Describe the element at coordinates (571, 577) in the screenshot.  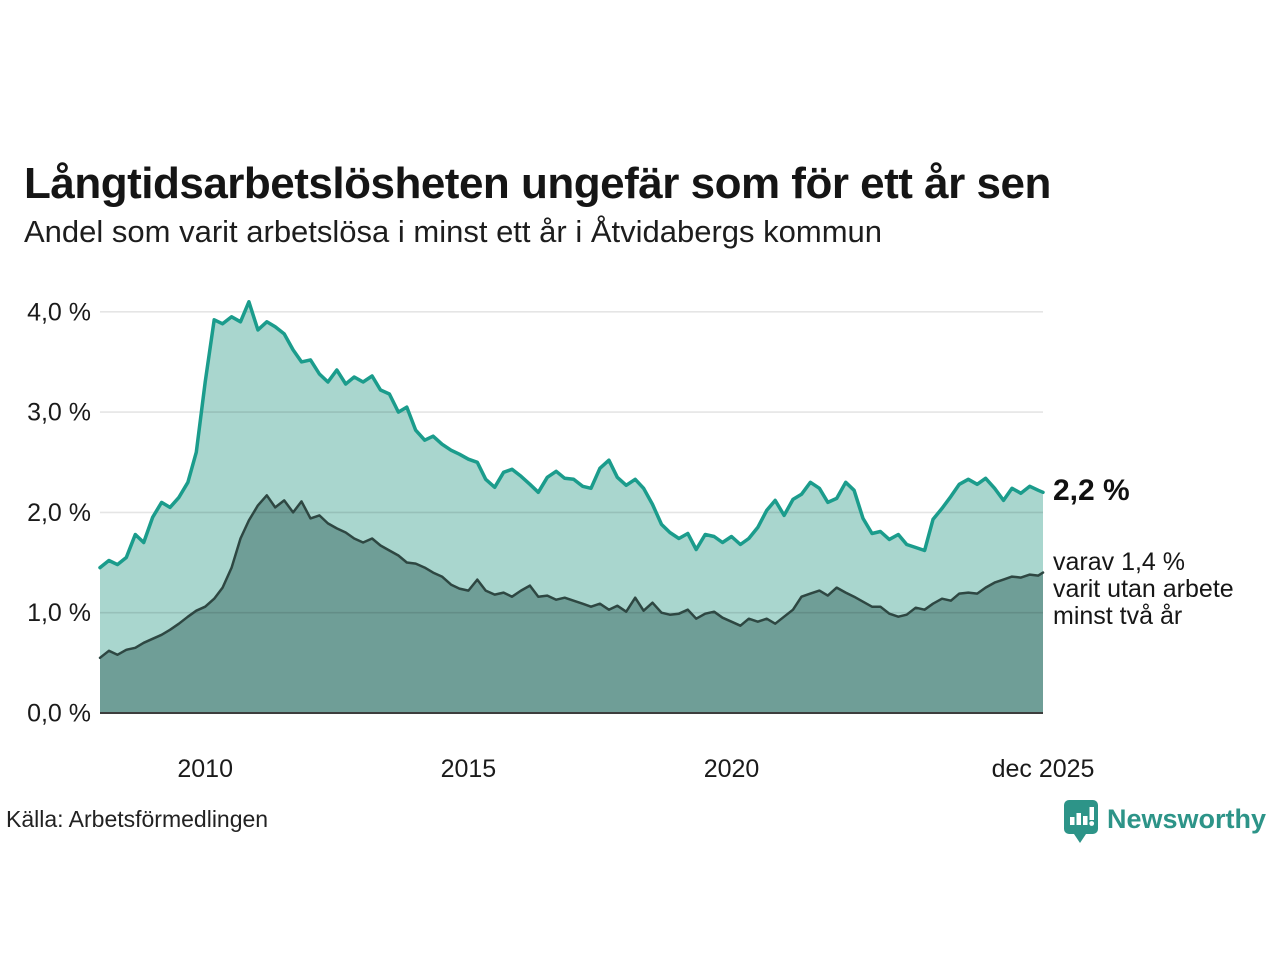
I see `line-unemployed-two-years` at that location.